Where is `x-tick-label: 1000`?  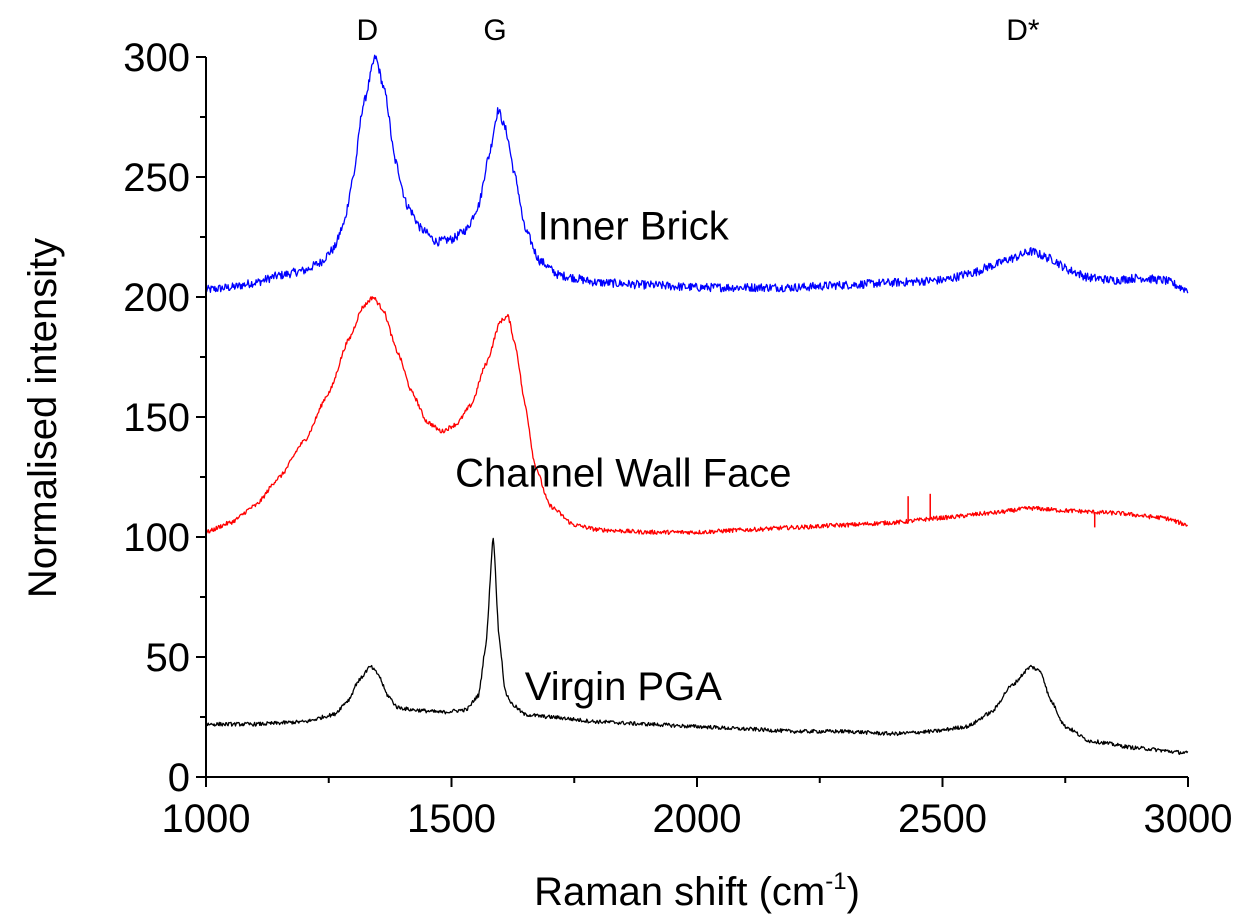
x-tick-label: 1000 is located at coordinates (206, 819).